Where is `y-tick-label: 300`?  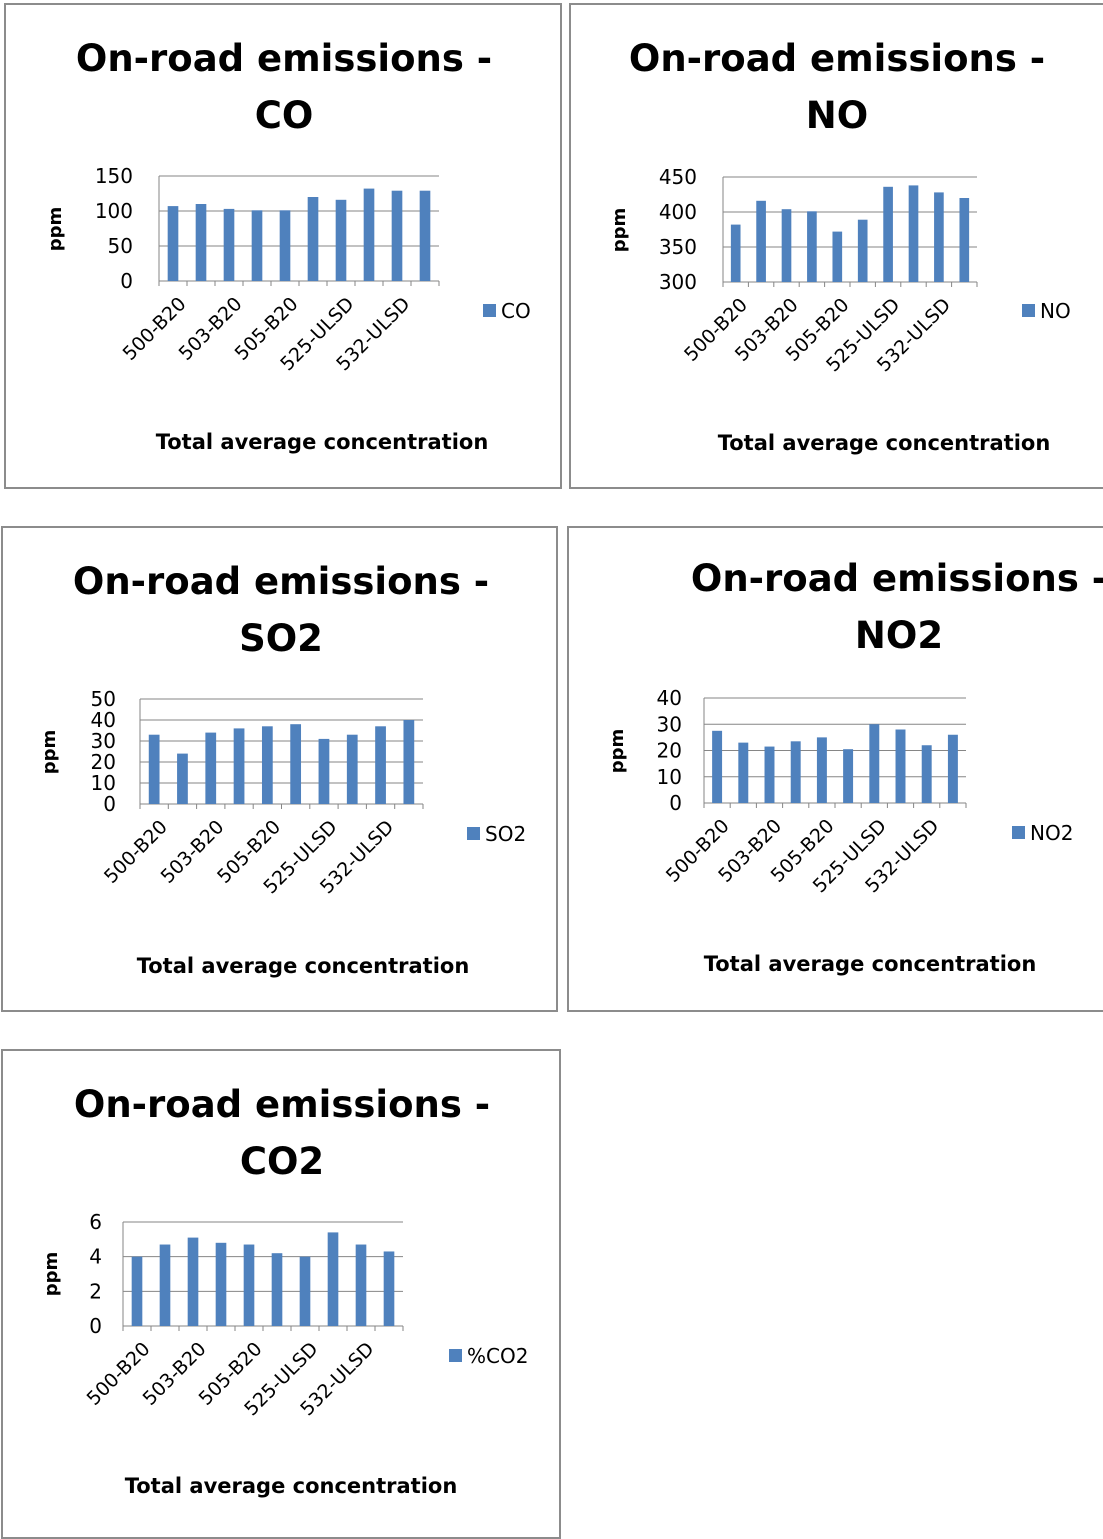 y-tick-label: 300 is located at coordinates (678, 282).